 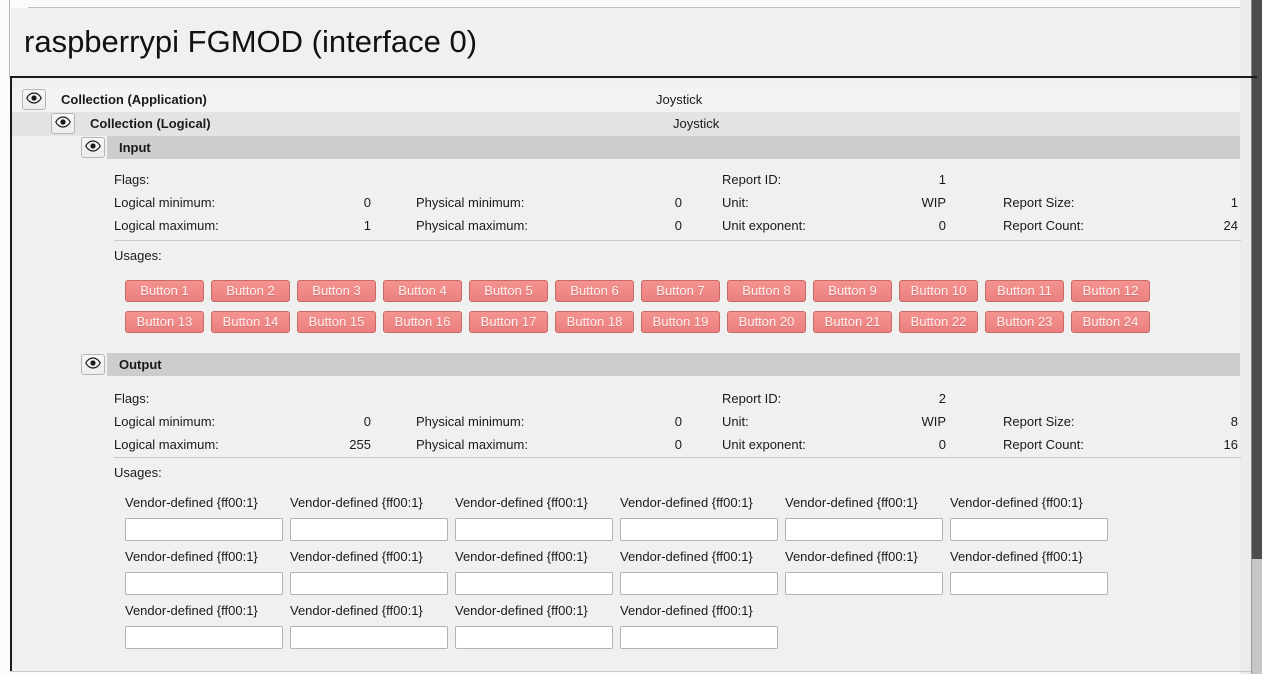 What do you see at coordinates (508, 291) in the screenshot?
I see `usage-button: Button 5` at bounding box center [508, 291].